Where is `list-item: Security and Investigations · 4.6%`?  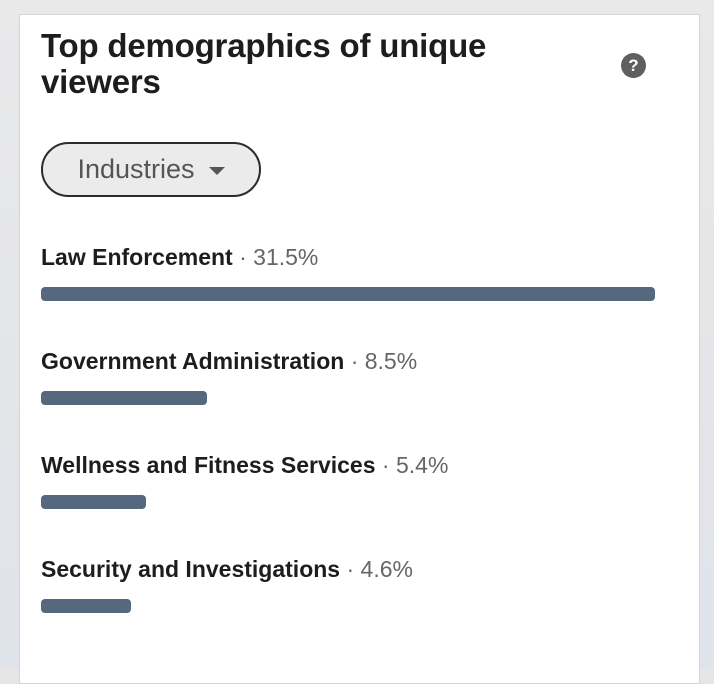
list-item: Security and Investigations · 4.6% is located at coordinates (348, 606).